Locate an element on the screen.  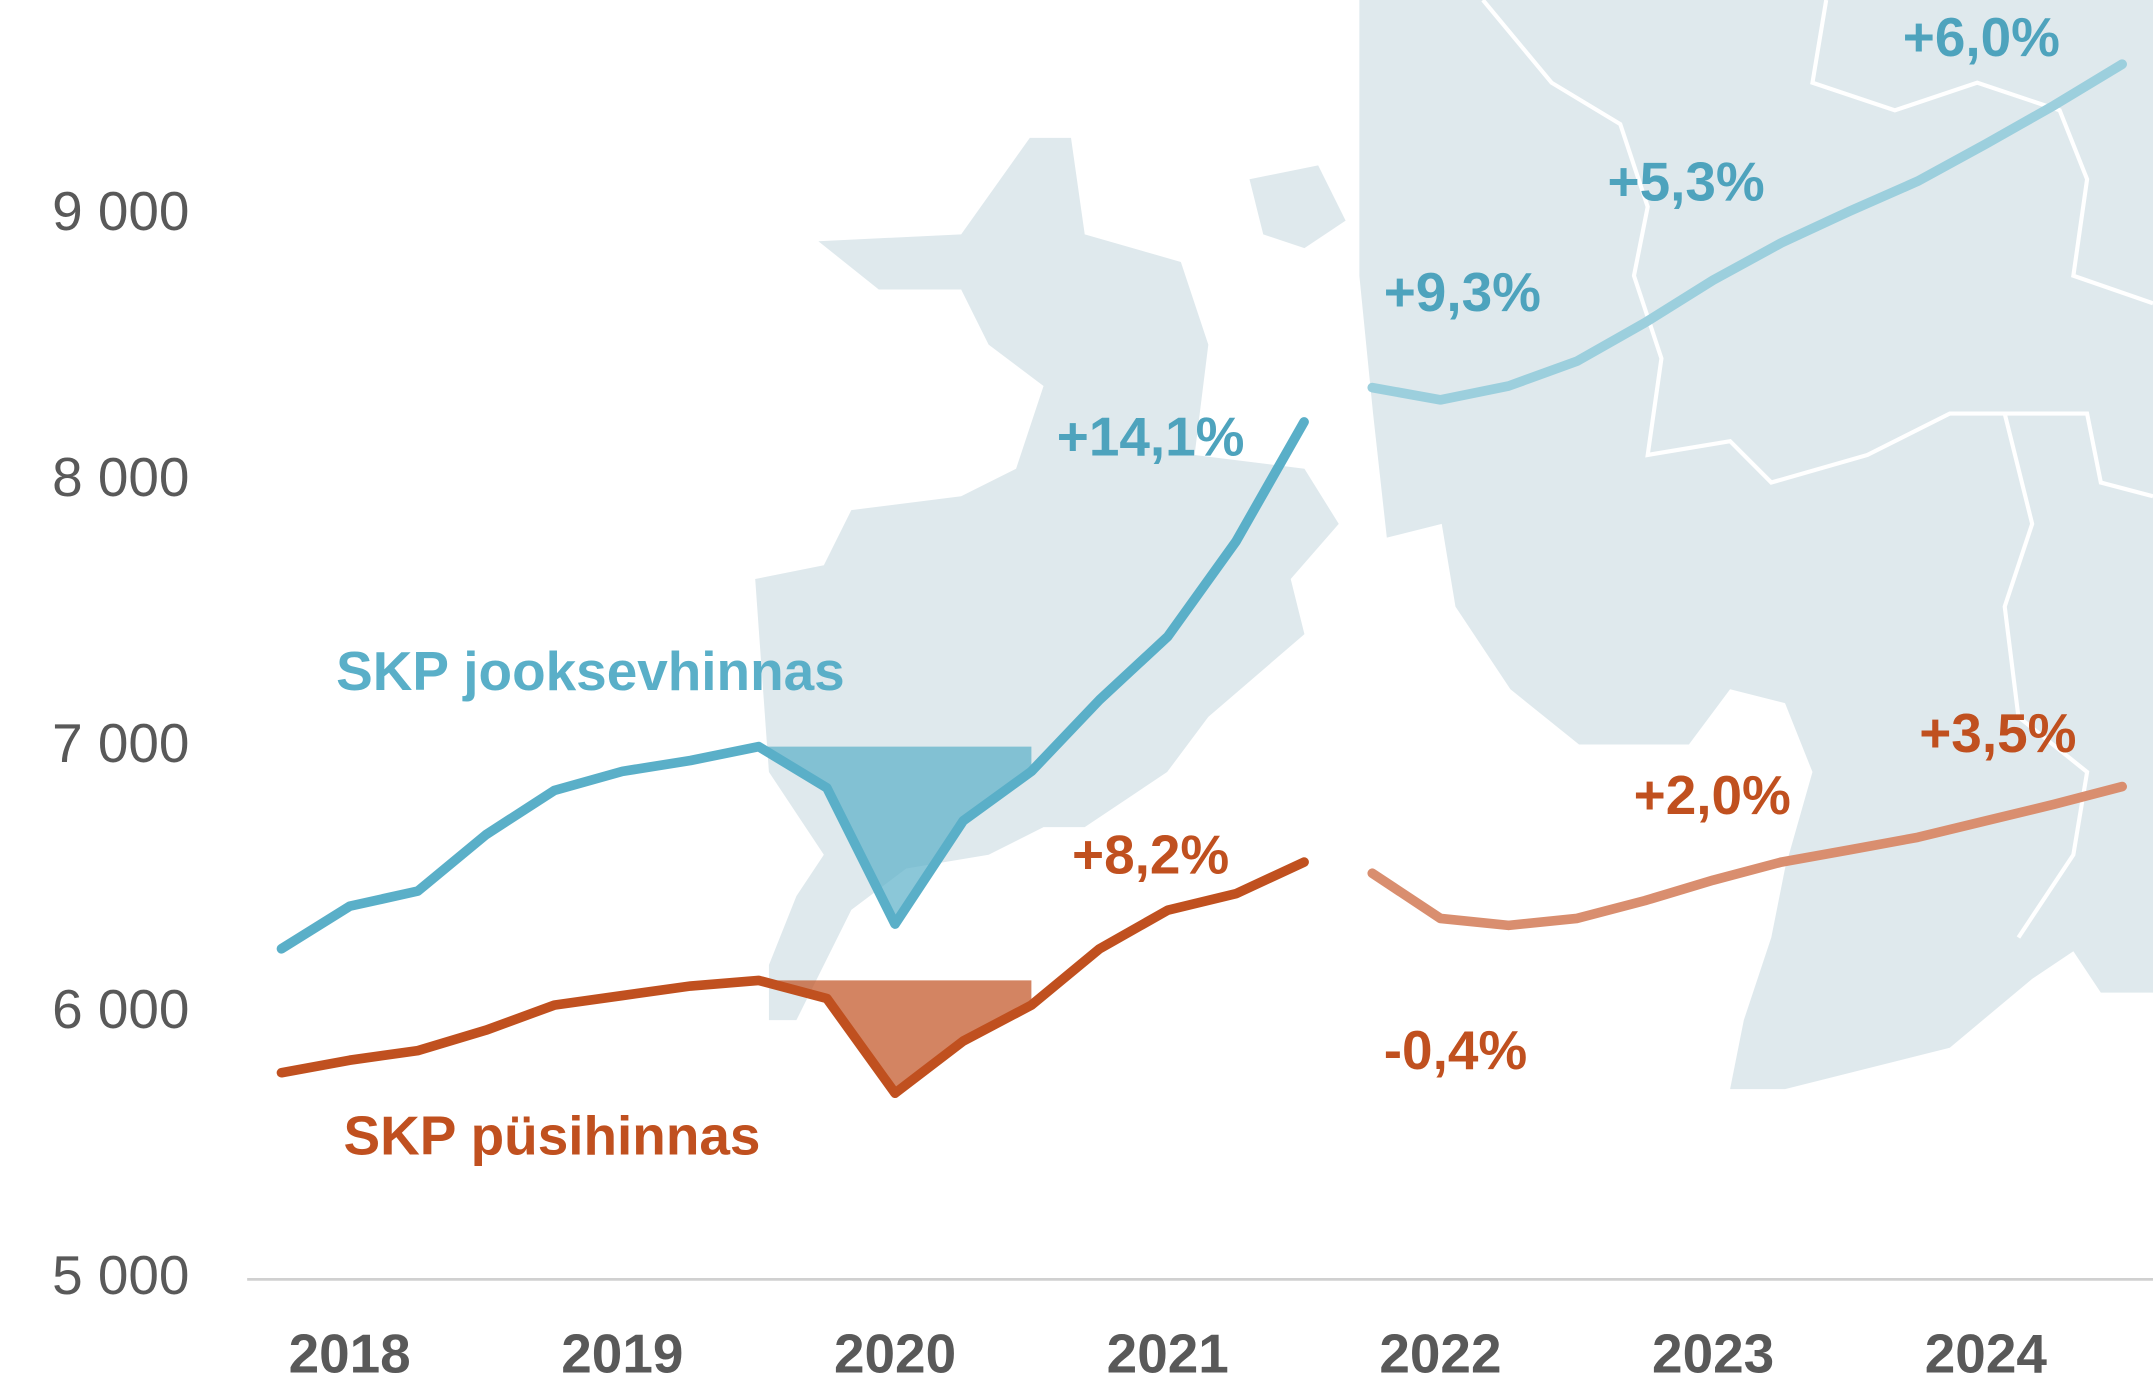
series-label: SKP jooksevhinnas is located at coordinates (590, 671).